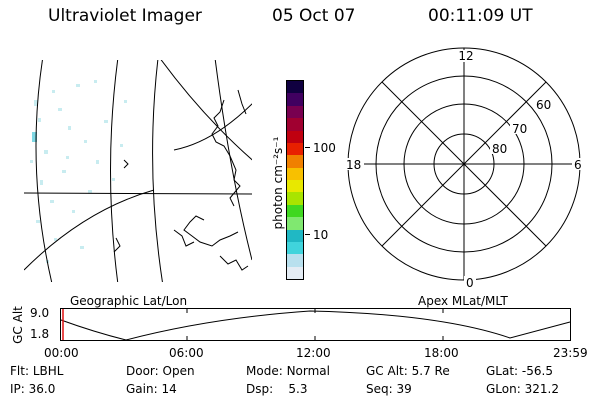  What do you see at coordinates (522, 389) in the screenshot?
I see `glon-info: GLon: 321.2` at bounding box center [522, 389].